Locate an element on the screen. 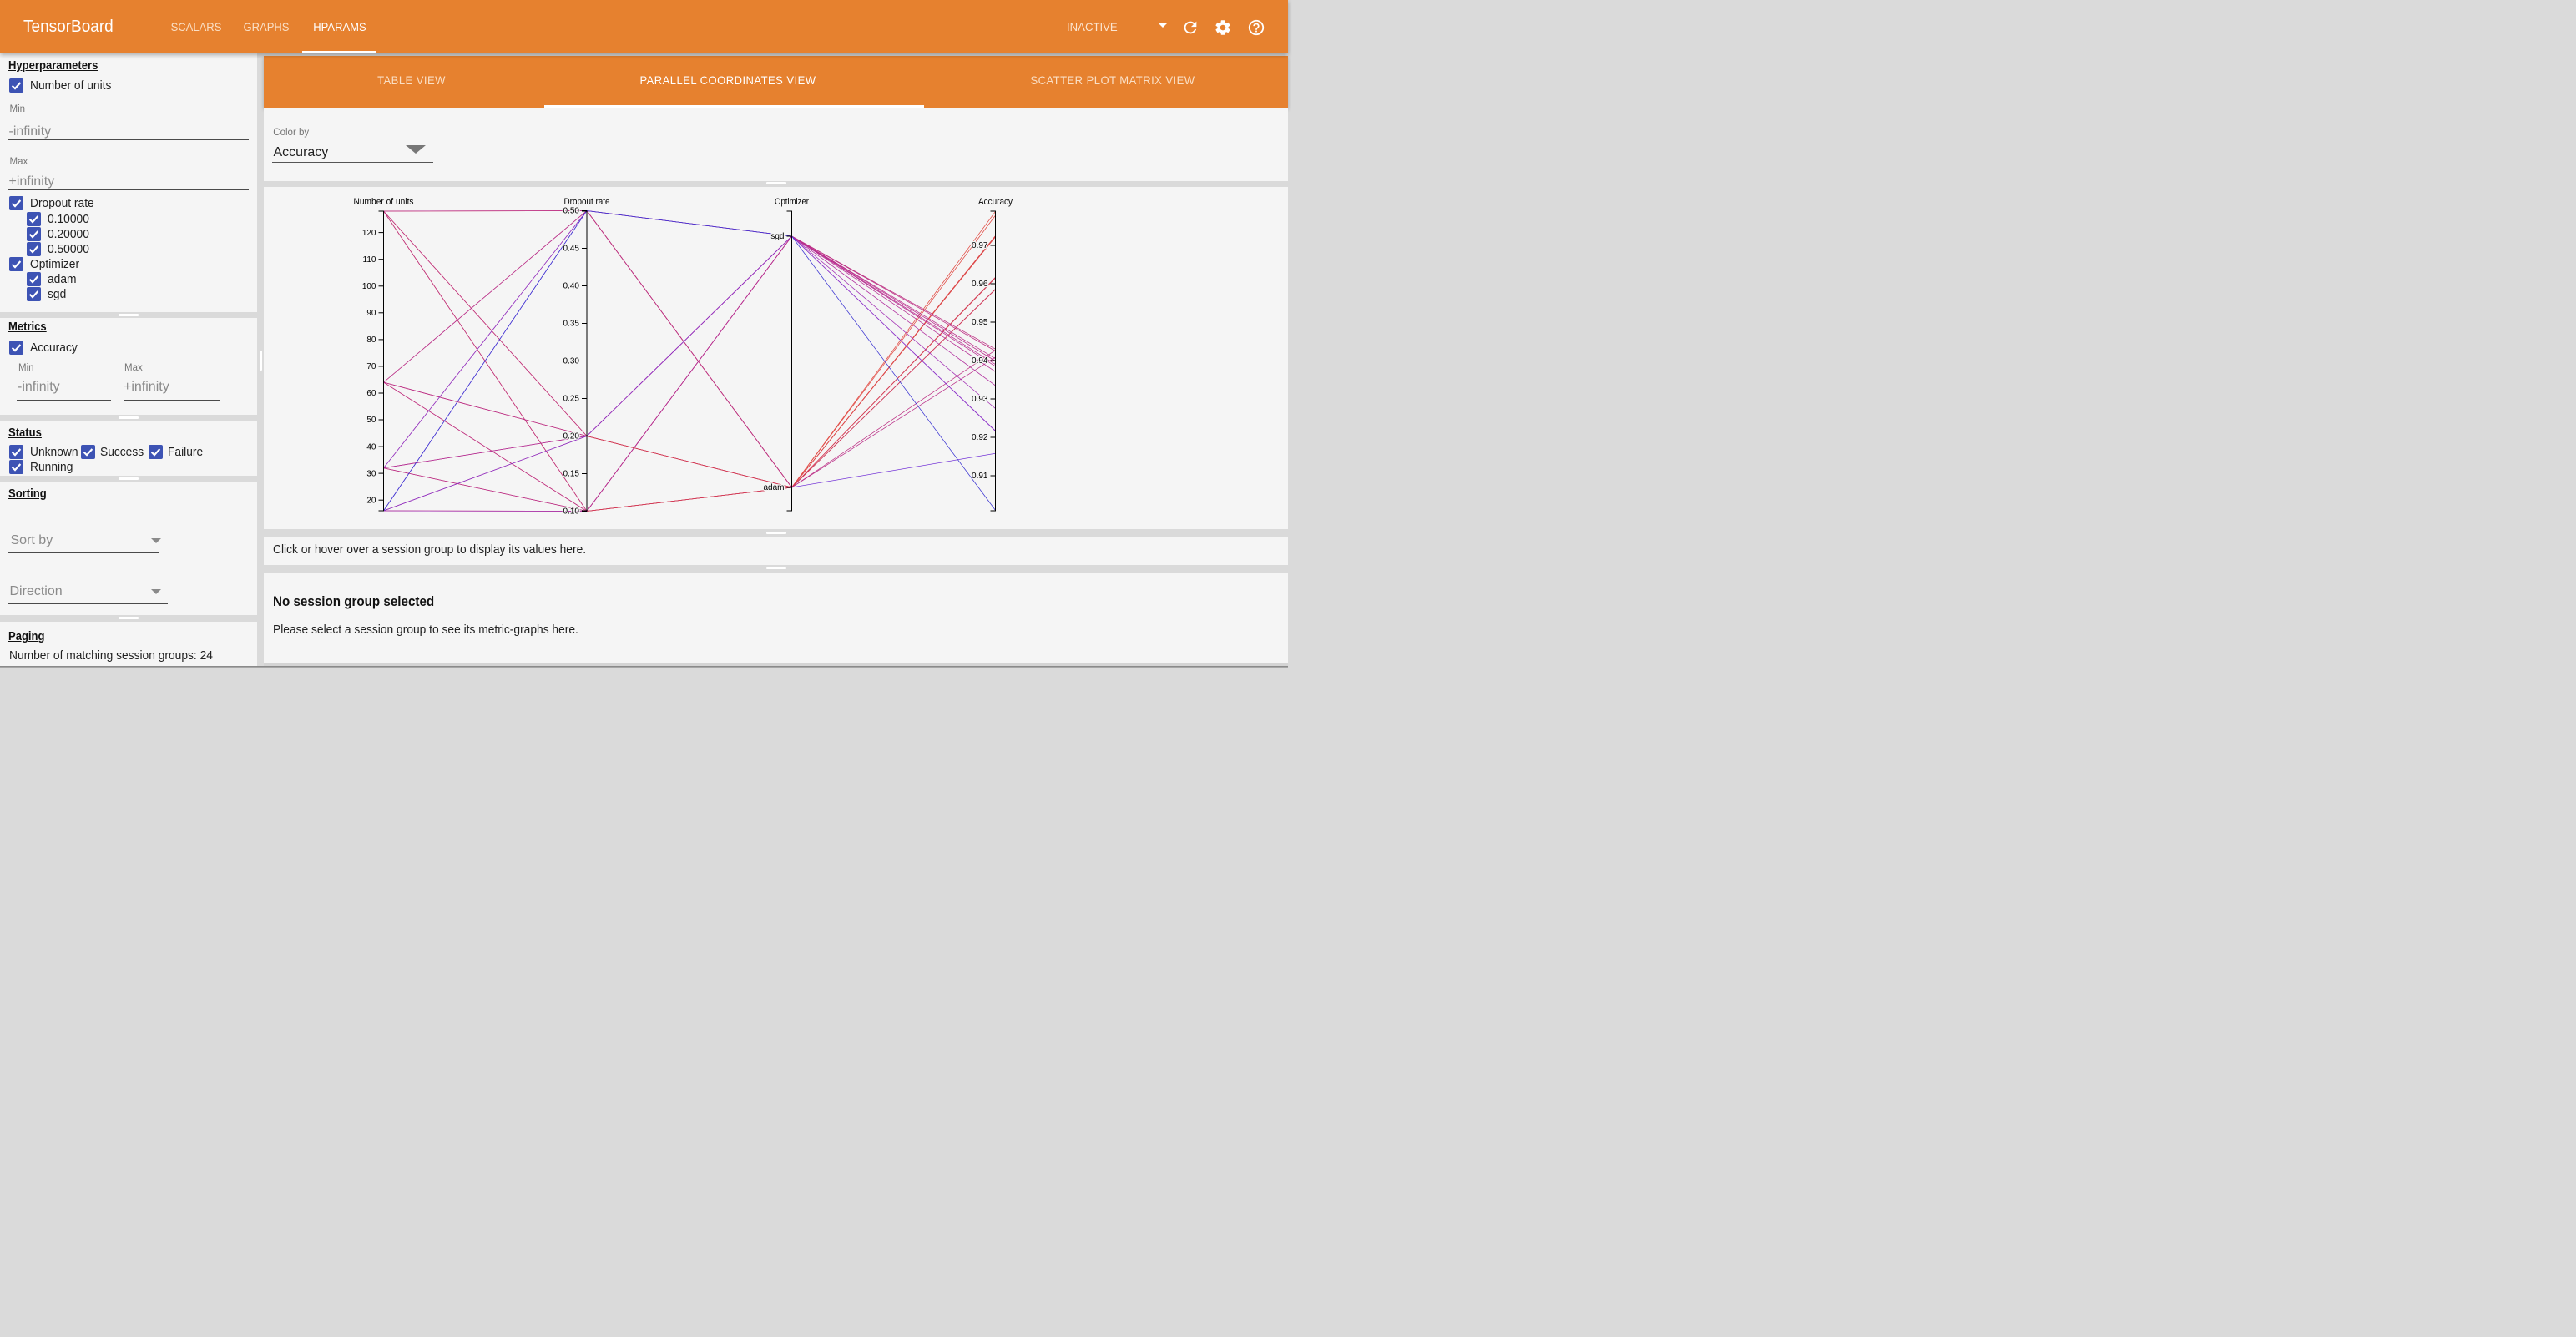 This screenshot has width=2576, height=1337. svg-text: sgd is located at coordinates (777, 237).